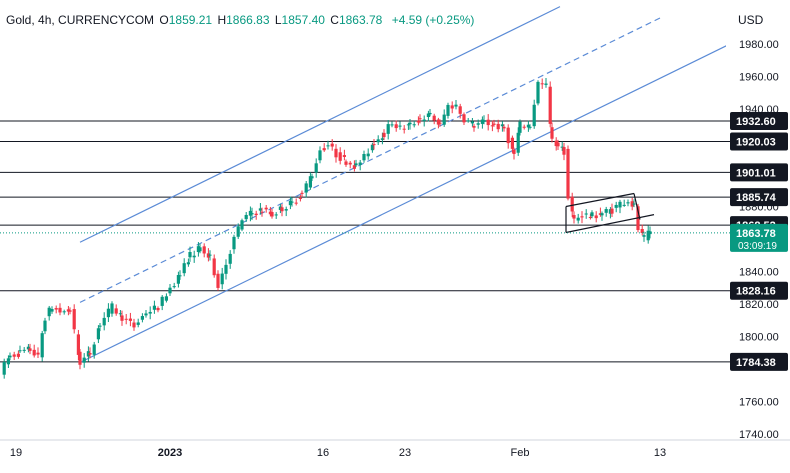 The image size is (790, 473). I want to click on price-level-label: 1885.74, so click(756, 198).